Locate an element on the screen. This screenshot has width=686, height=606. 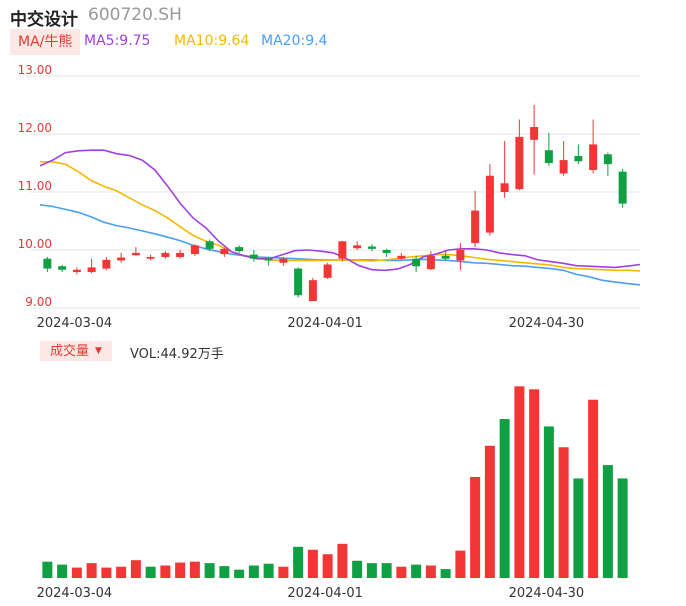
legend-ma10: MA10:9.64 is located at coordinates (212, 41).